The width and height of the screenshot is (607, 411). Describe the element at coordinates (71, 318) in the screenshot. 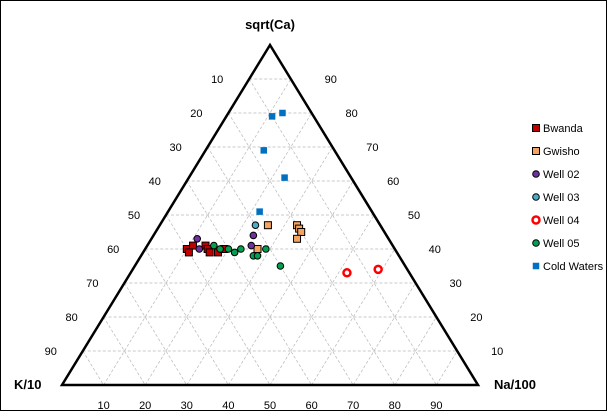

I see `tick-label-left: 80` at that location.